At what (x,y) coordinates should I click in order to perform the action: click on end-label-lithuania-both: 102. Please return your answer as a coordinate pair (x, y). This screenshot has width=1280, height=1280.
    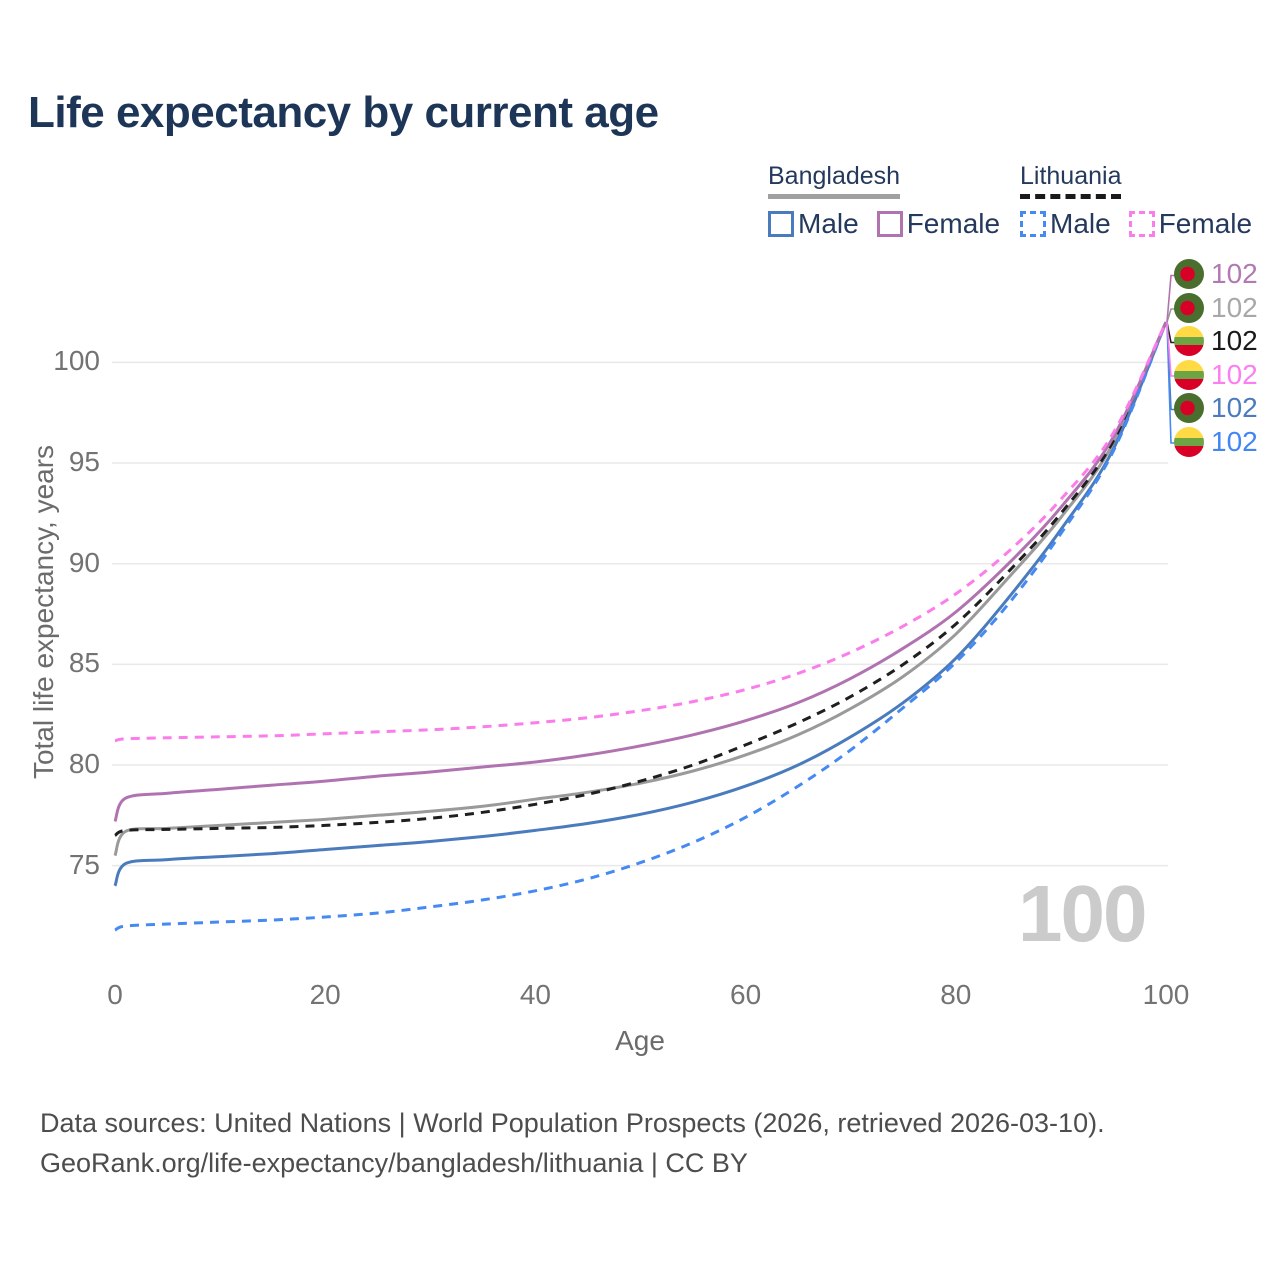
    Looking at the image, I should click on (1216, 340).